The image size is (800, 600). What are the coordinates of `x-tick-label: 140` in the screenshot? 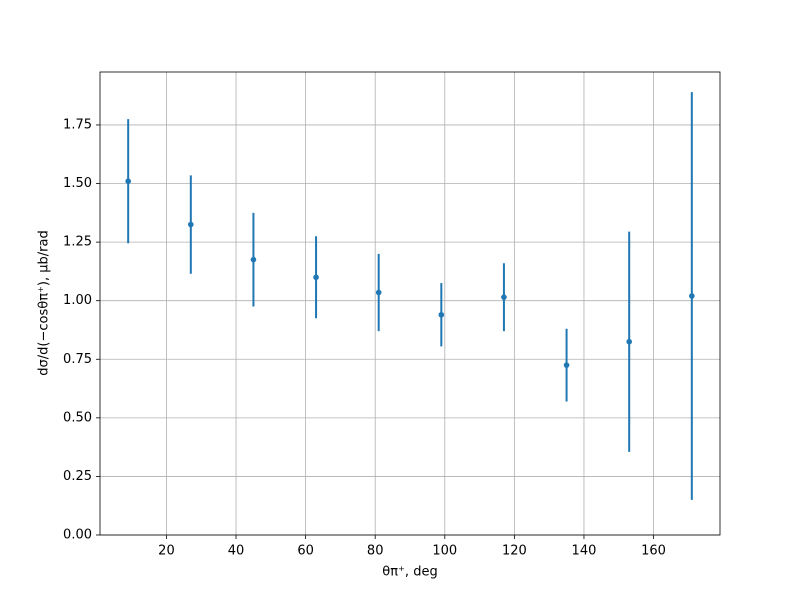 It's located at (584, 551).